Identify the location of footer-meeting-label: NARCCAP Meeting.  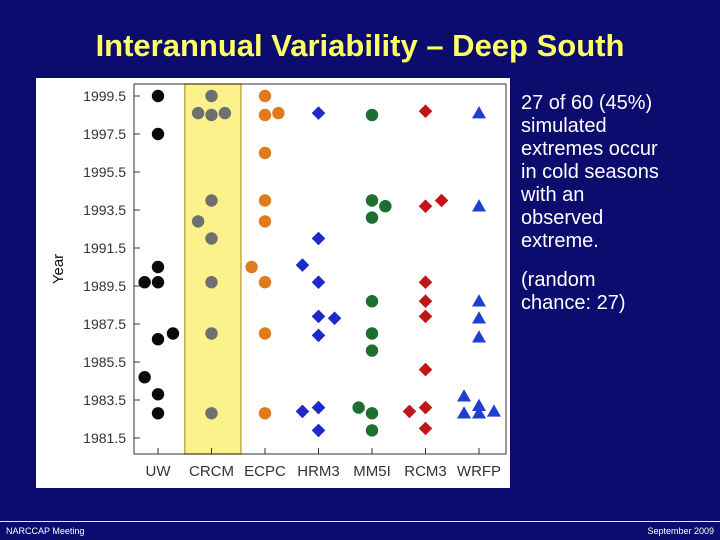
(45, 531).